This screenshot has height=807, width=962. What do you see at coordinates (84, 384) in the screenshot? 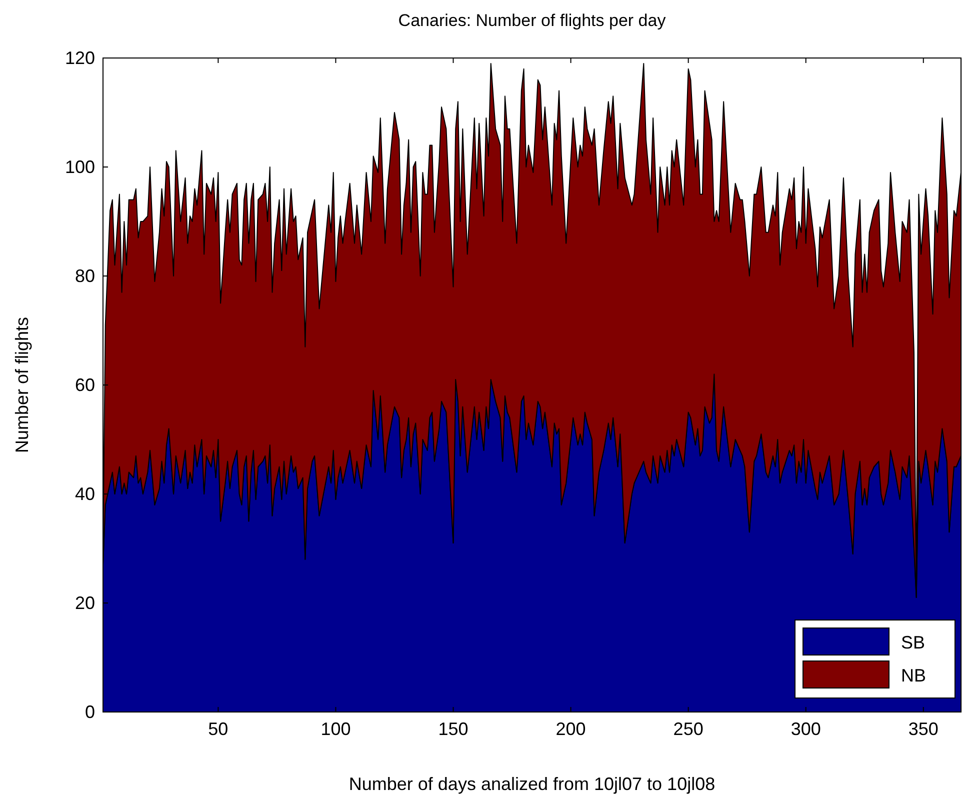
I see `y-tick-label: 60` at bounding box center [84, 384].